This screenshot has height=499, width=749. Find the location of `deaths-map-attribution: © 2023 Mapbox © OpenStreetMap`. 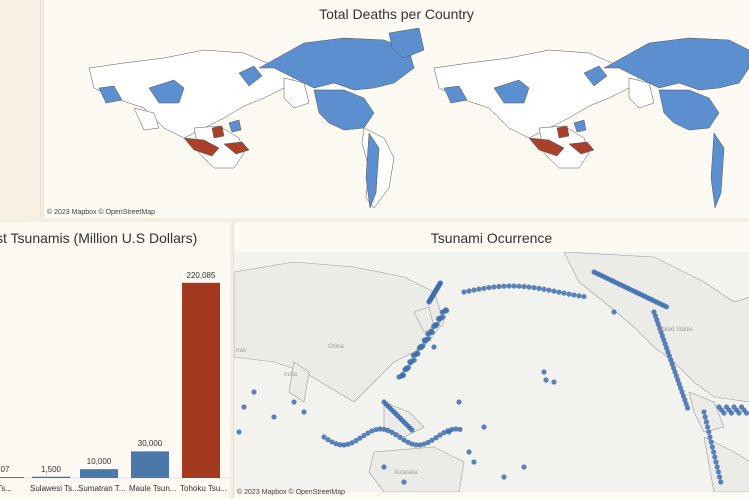

deaths-map-attribution: © 2023 Mapbox © OpenStreetMap is located at coordinates (101, 212).